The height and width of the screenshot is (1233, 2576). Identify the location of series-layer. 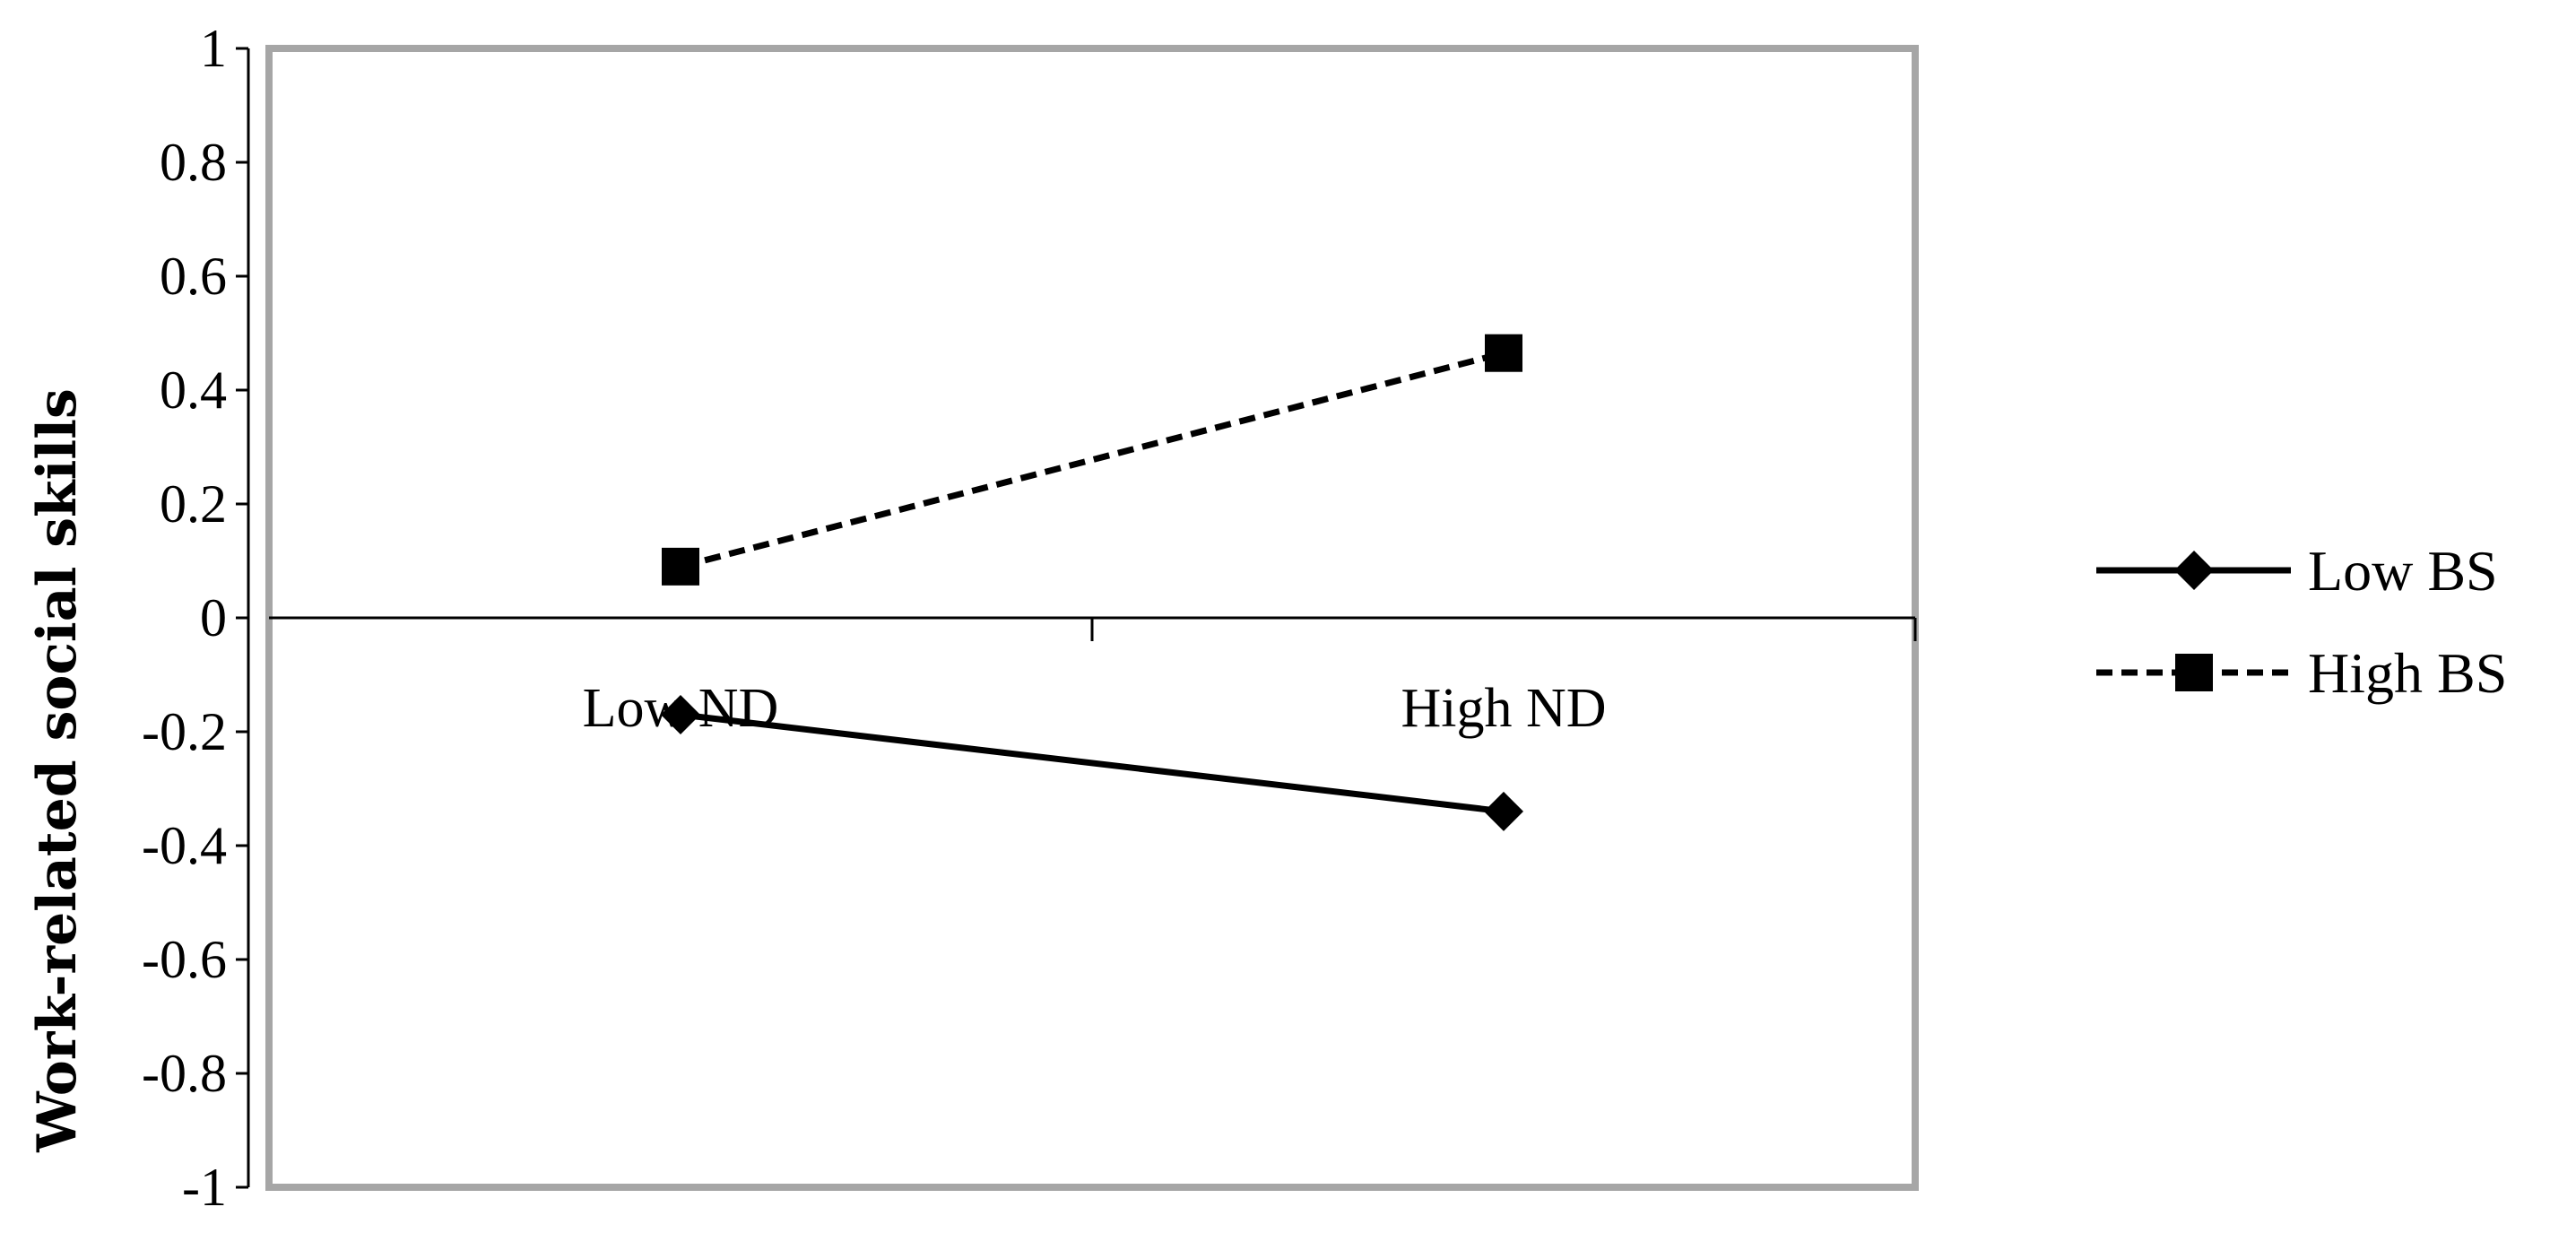
(1092, 582).